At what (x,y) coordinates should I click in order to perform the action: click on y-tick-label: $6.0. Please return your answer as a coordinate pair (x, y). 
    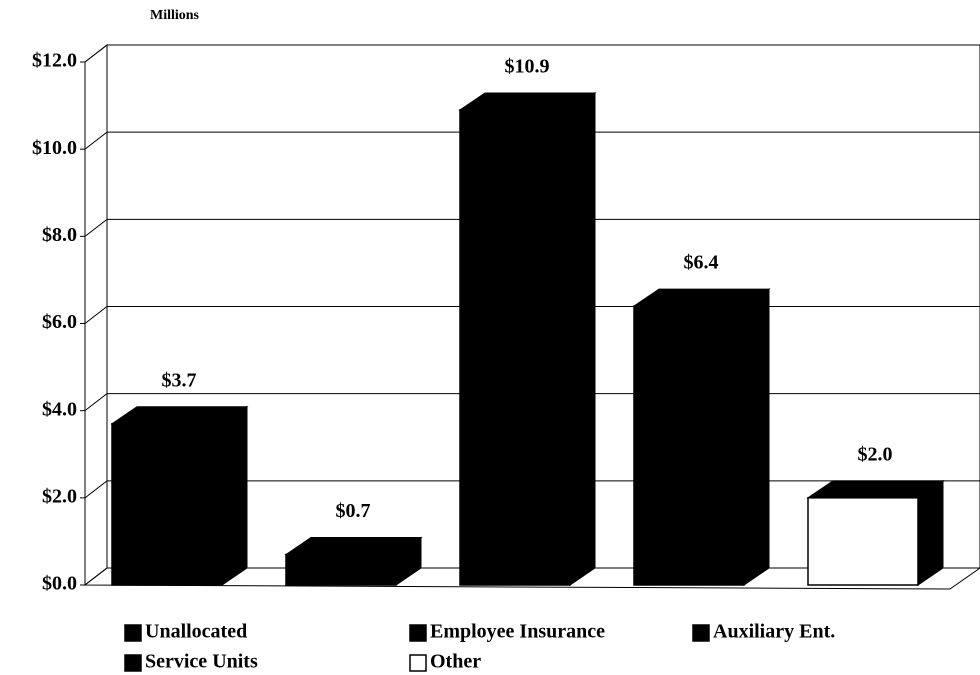
    Looking at the image, I should click on (59, 322).